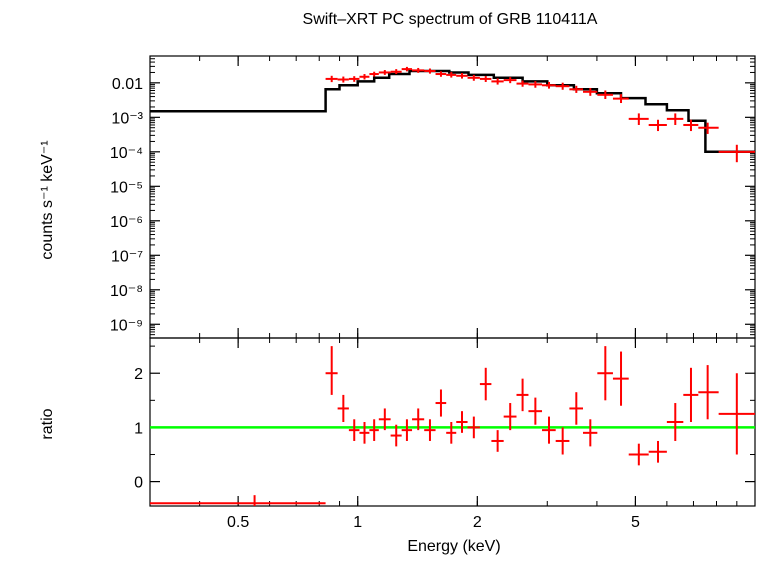 Image resolution: width=758 pixels, height=561 pixels. Describe the element at coordinates (126, 153) in the screenshot. I see `spectrum-y-tick-label: 10⁻⁴` at that location.